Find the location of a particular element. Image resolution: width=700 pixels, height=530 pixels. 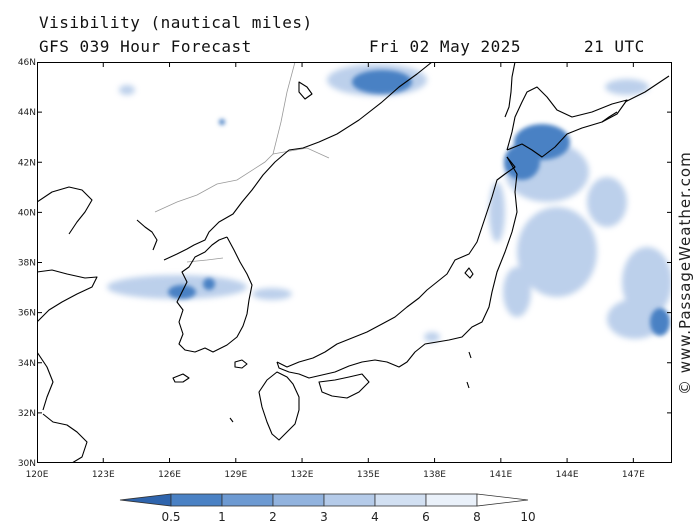

credit-watermark: © www.PassageWeather.com is located at coordinates (685, 273).